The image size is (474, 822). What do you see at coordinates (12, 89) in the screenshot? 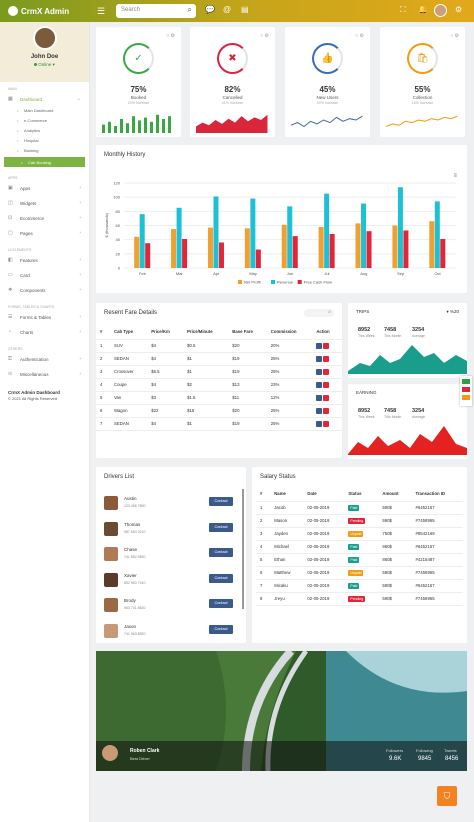
I see `section-main: MAIN` at bounding box center [12, 89].